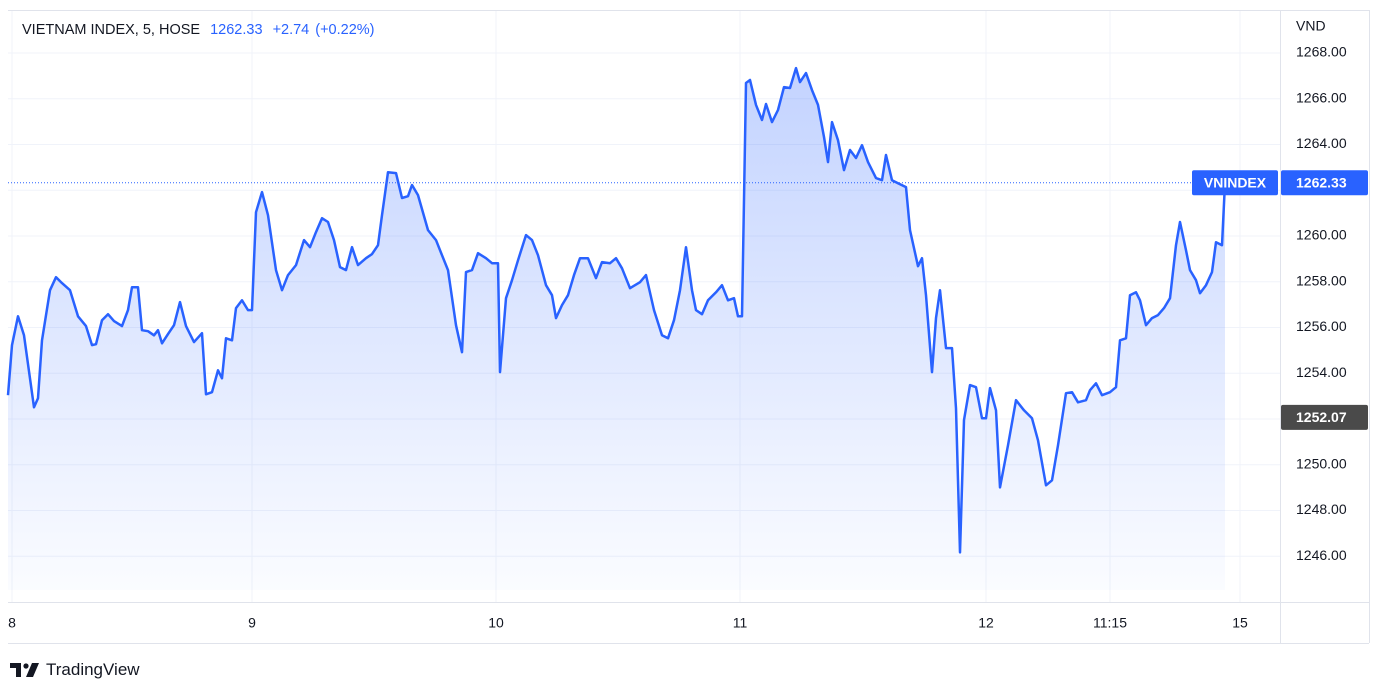  What do you see at coordinates (111, 30) in the screenshot?
I see `symbol: VIETNAM INDEX, 5, HOSE` at bounding box center [111, 30].